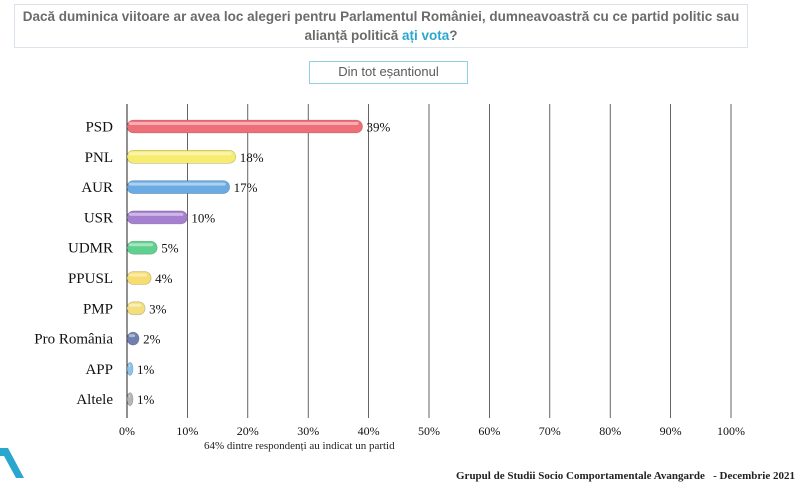  What do you see at coordinates (252, 157) in the screenshot?
I see `data-label: 18%` at bounding box center [252, 157].